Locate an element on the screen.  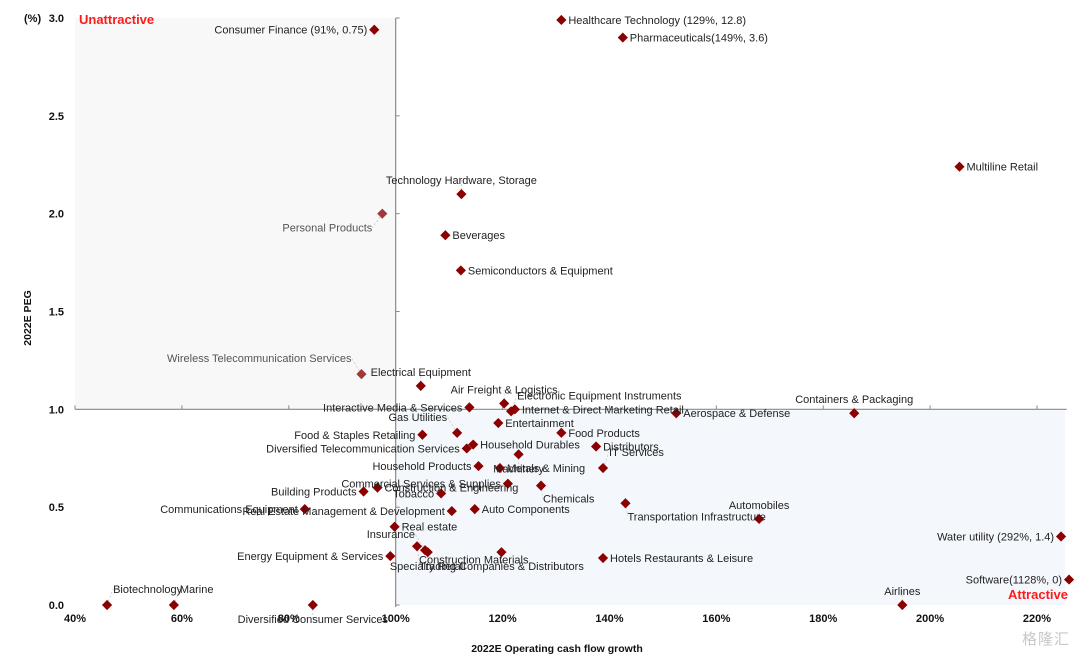
x-tick-label: 120% is located at coordinates (502, 619).